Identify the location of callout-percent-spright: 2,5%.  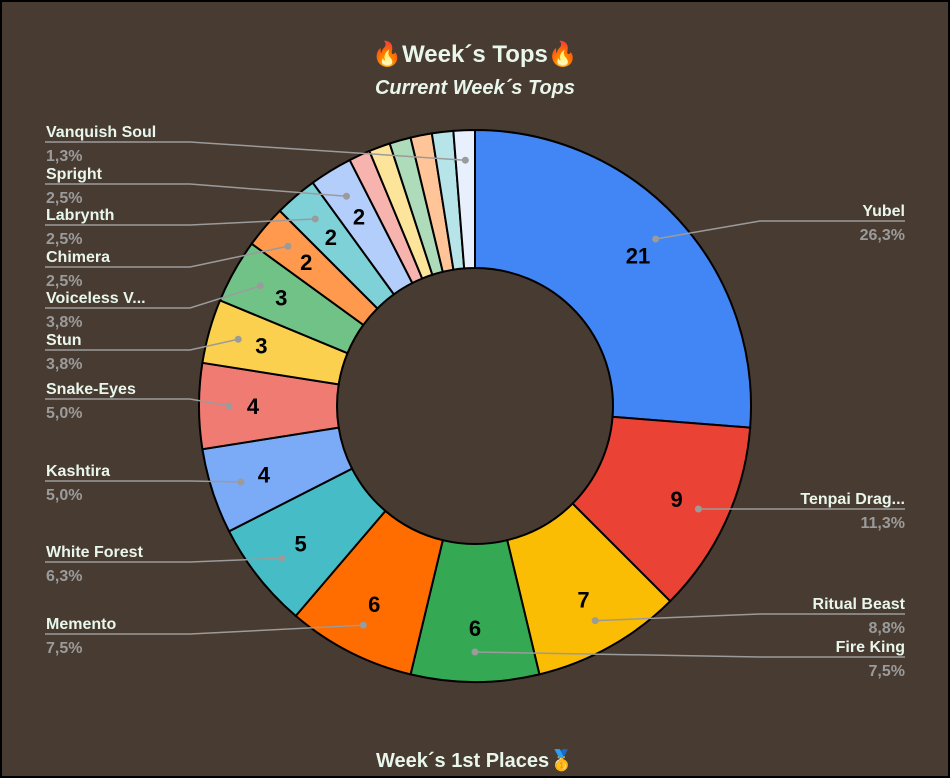
(64, 198).